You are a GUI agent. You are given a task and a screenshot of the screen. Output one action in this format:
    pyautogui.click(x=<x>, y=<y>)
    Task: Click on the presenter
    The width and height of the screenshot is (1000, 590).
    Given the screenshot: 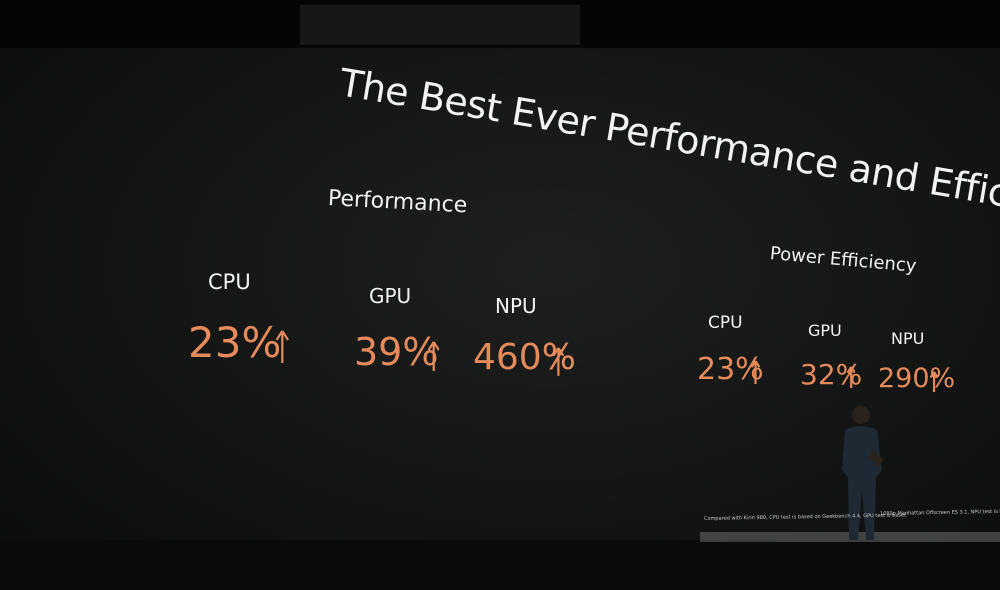 What is the action you would take?
    pyautogui.click(x=863, y=473)
    